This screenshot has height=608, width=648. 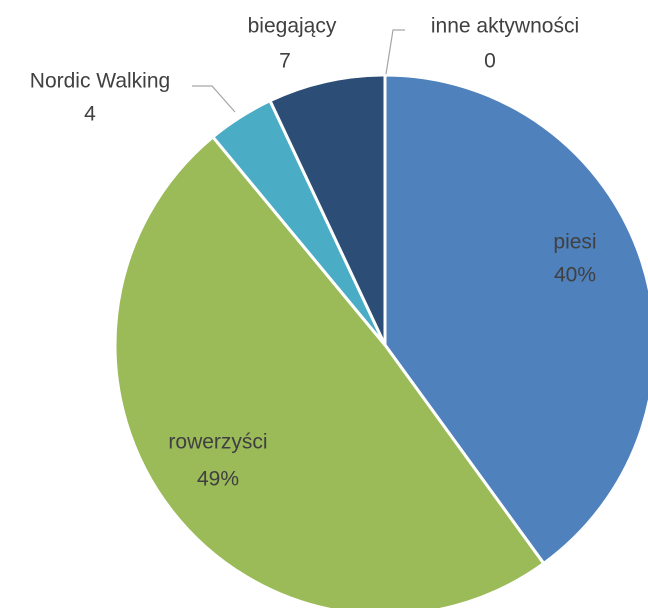 I want to click on value-label: 0, so click(x=490, y=61).